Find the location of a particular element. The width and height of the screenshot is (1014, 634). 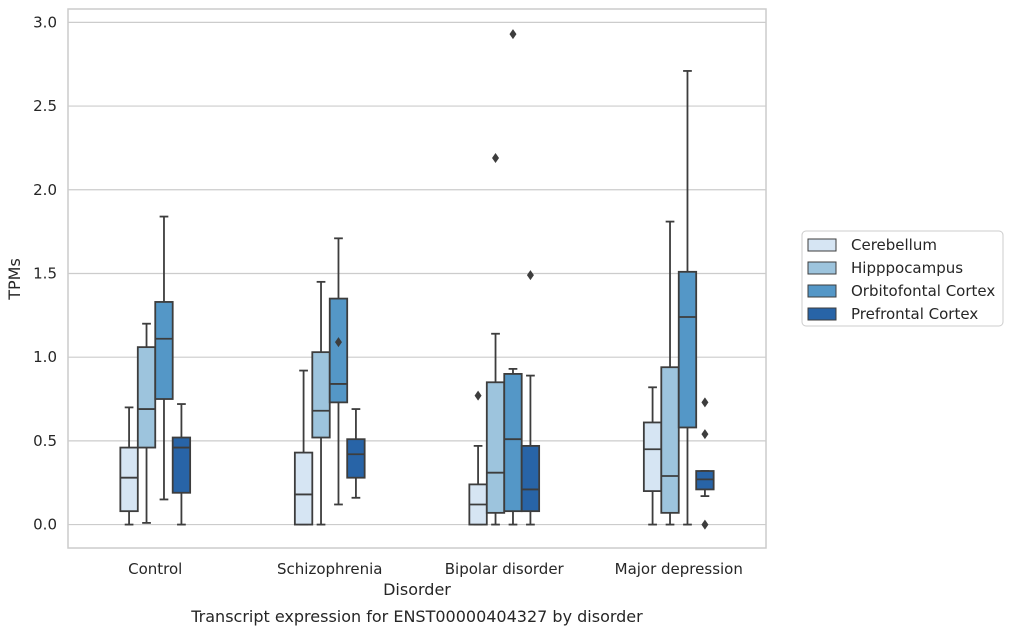

legend-label: Hipppocampus is located at coordinates (907, 268).